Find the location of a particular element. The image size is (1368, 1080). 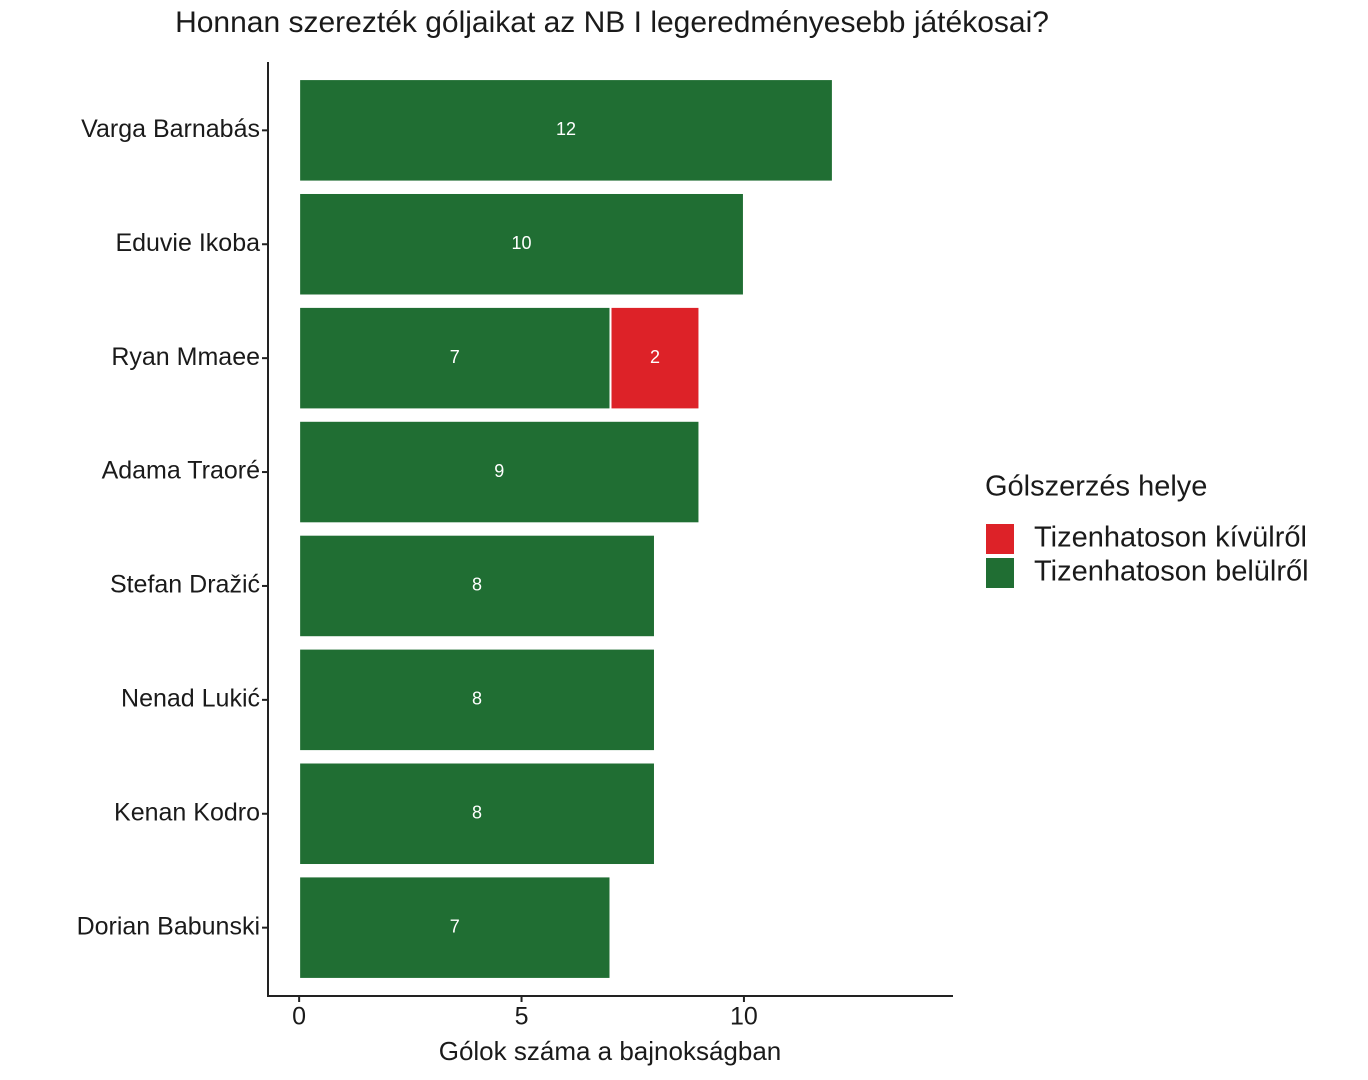

value-label: 10 is located at coordinates (522, 243).